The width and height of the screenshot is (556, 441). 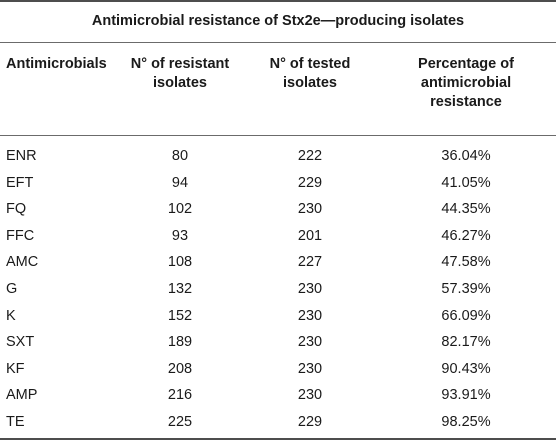 I want to click on header-rule, so click(x=278, y=135).